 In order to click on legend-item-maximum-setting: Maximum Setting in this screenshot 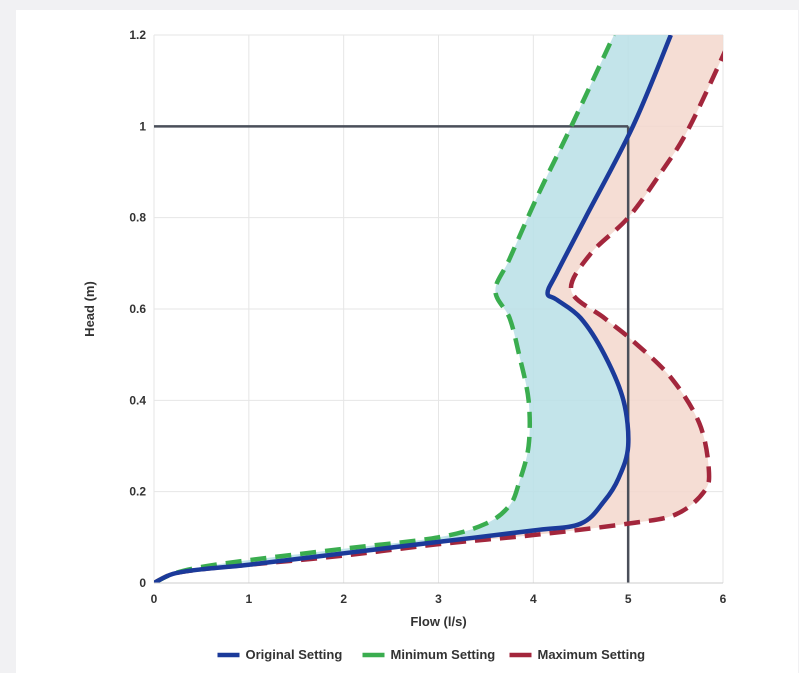, I will do `click(577, 654)`.